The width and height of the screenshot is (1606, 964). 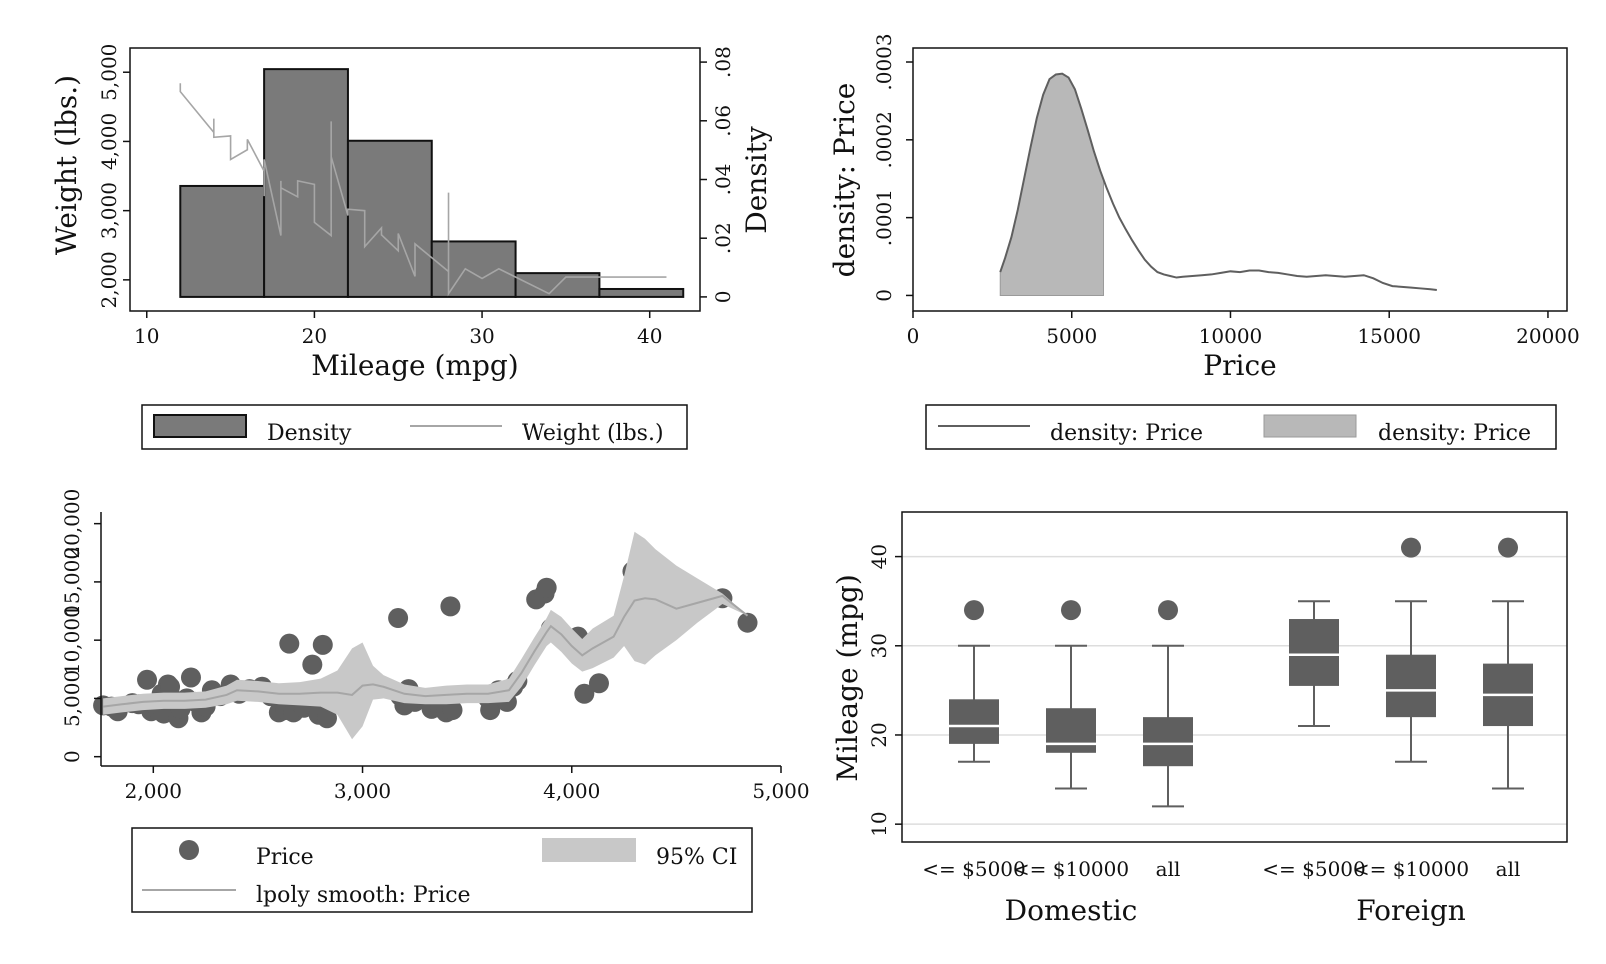 What do you see at coordinates (1411, 910) in the screenshot?
I see `p4-group-label-foreign: Foreign` at bounding box center [1411, 910].